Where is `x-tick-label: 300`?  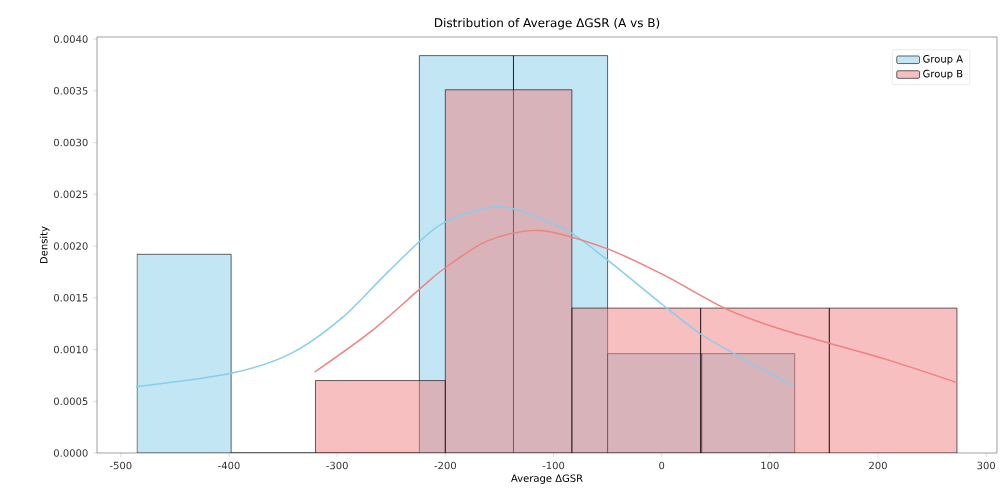
x-tick-label: 300 is located at coordinates (986, 465).